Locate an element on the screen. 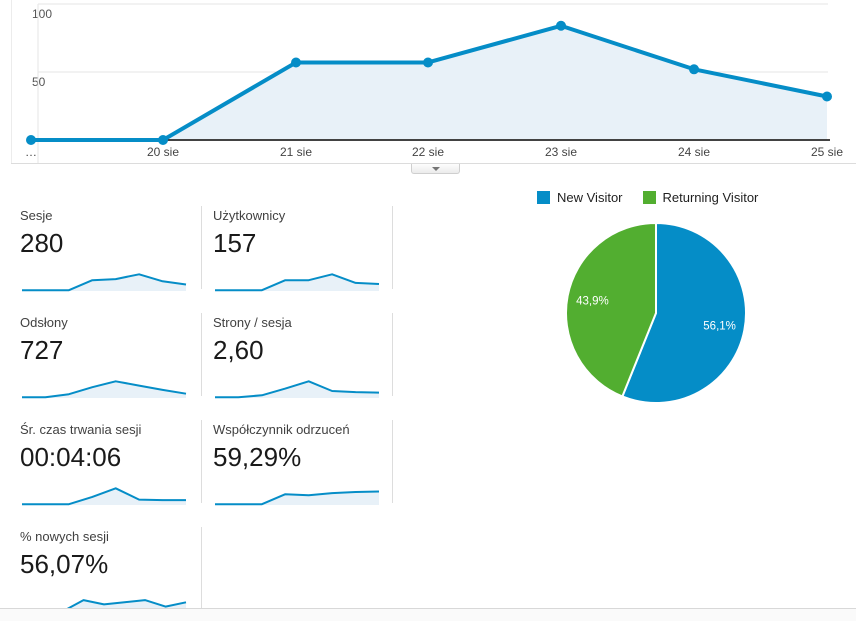 This screenshot has width=856, height=624. x-axis-label: 25 sie is located at coordinates (827, 152).